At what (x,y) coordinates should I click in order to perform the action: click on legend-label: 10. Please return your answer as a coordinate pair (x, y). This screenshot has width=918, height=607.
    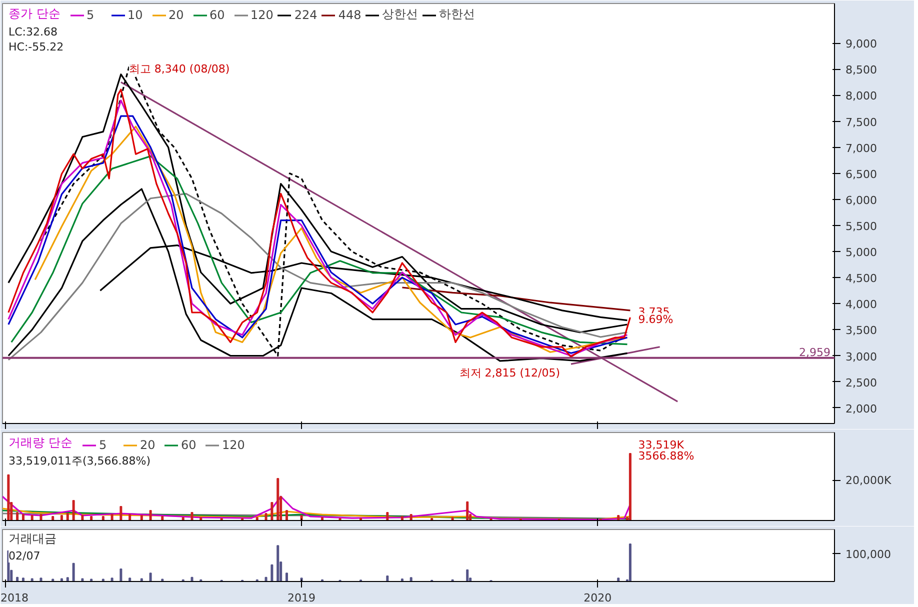
    Looking at the image, I should click on (136, 15).